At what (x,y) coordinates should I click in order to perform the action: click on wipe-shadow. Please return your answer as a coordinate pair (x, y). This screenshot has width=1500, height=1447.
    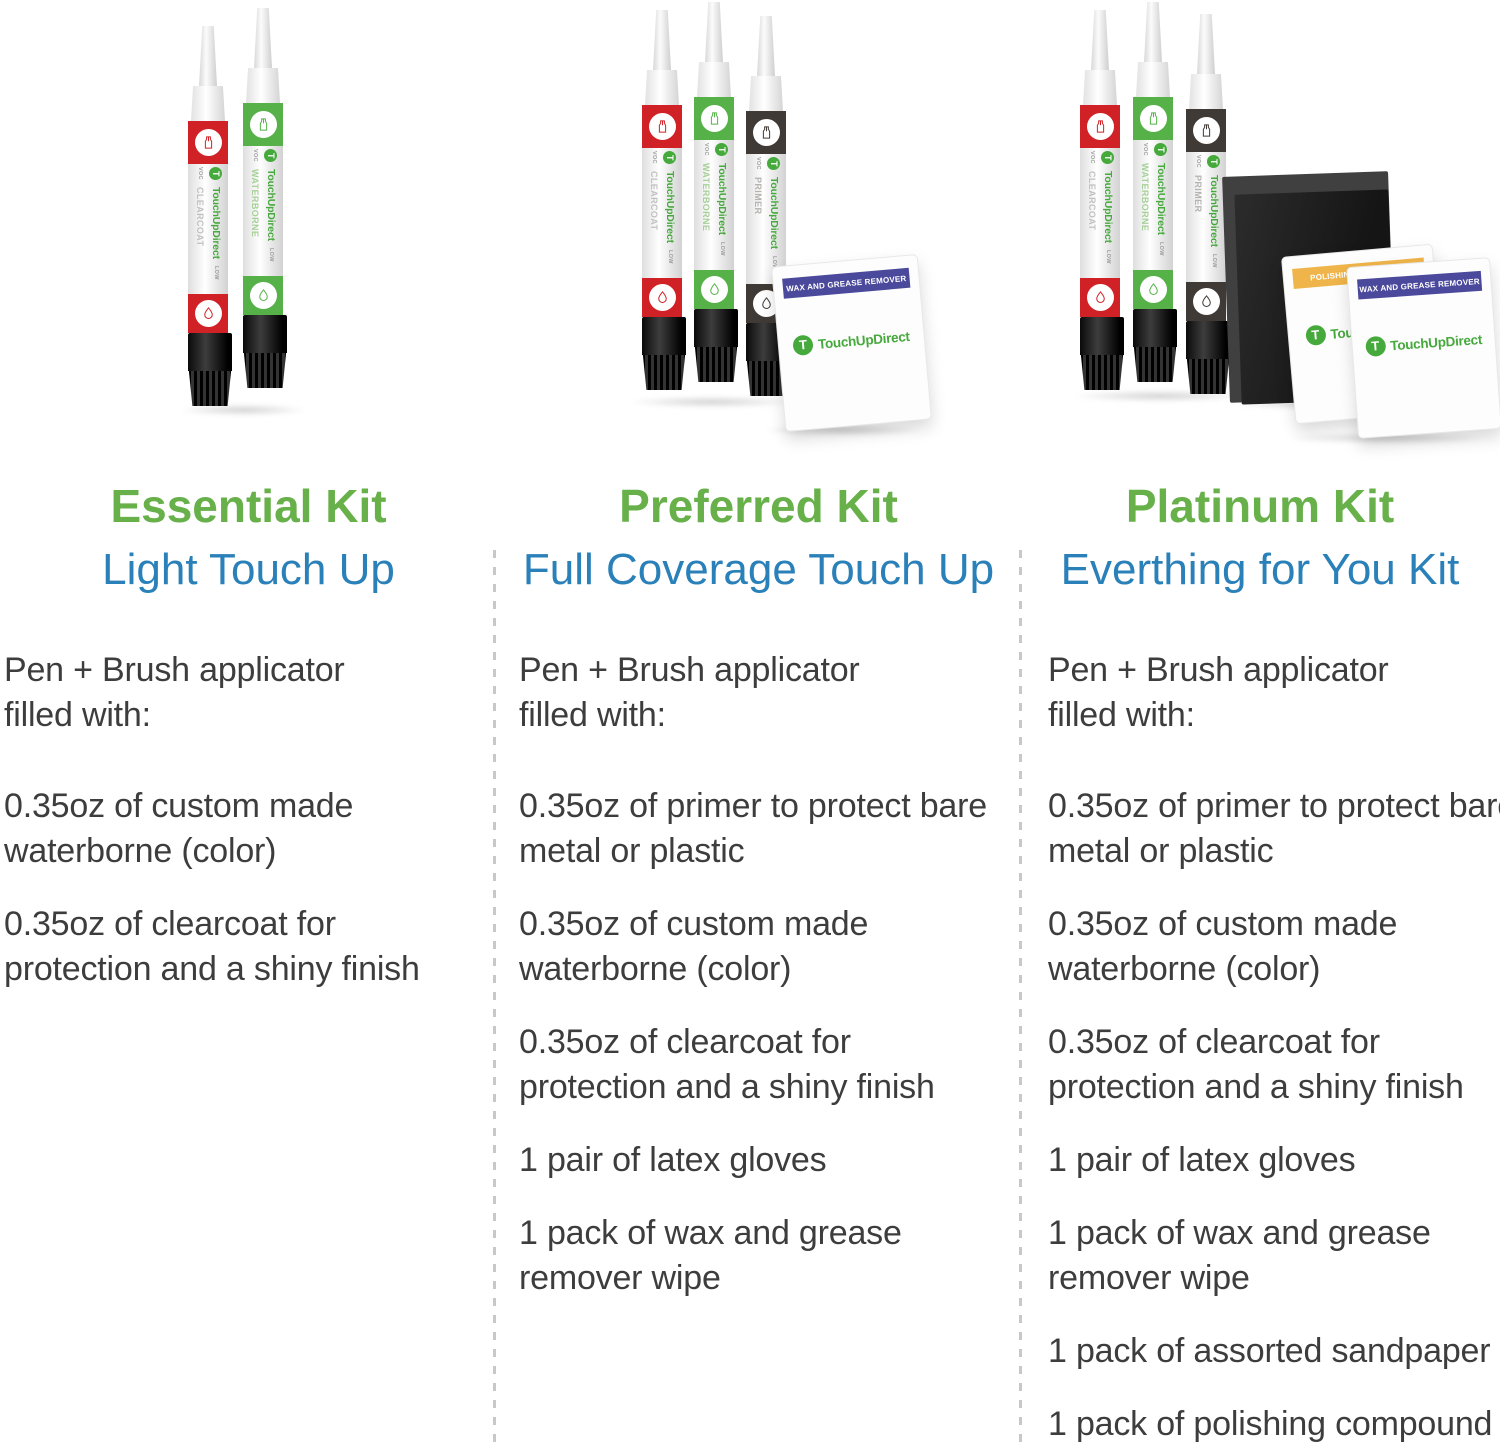
    Looking at the image, I should click on (1388, 438).